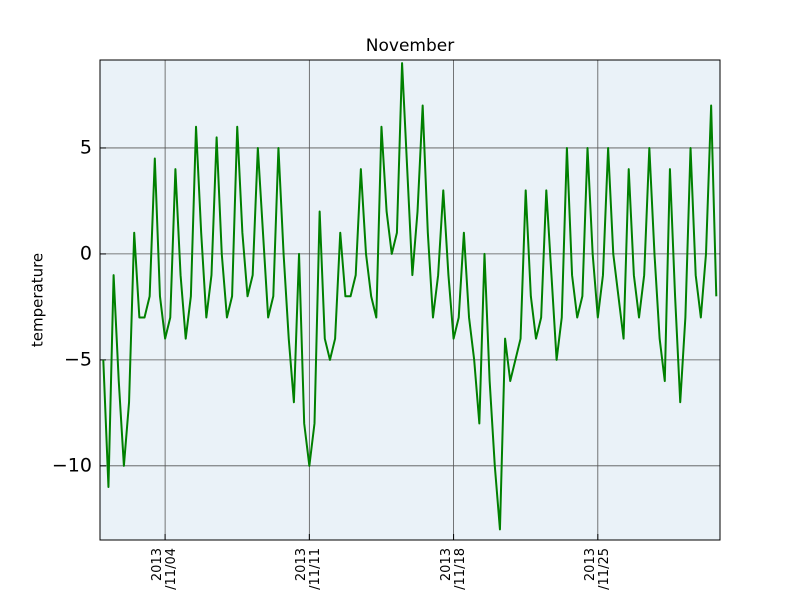  What do you see at coordinates (165, 569) in the screenshot?
I see `x-tick-label: 2013 /11/04` at bounding box center [165, 569].